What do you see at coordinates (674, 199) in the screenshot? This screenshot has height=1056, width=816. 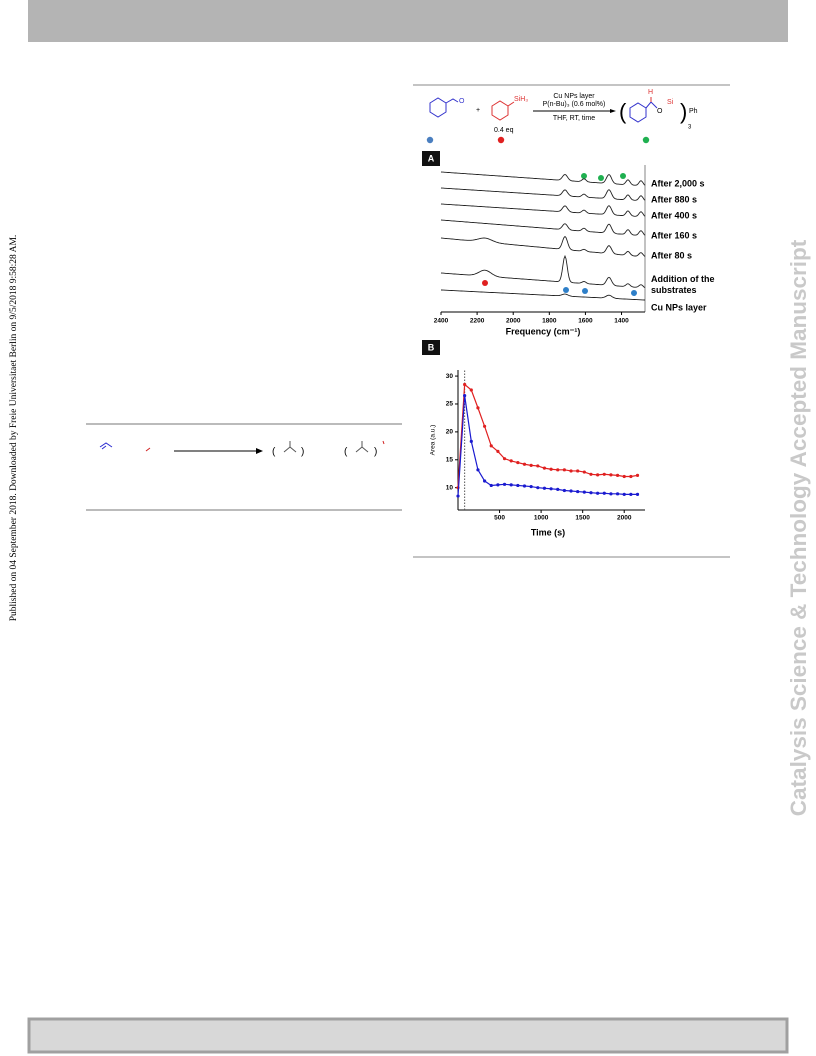 I see `trace-label: After 880 s` at bounding box center [674, 199].